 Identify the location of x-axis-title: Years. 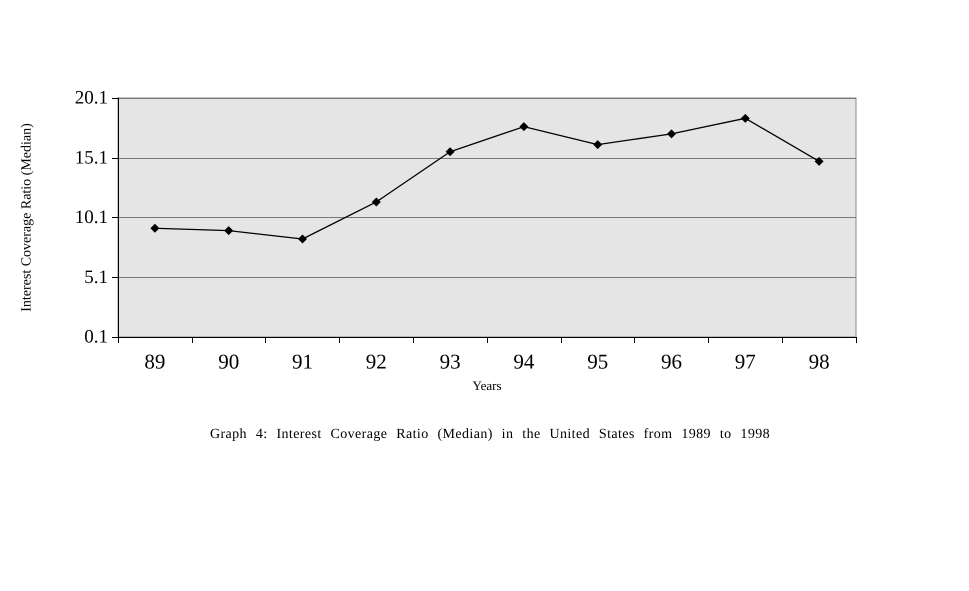
(487, 385).